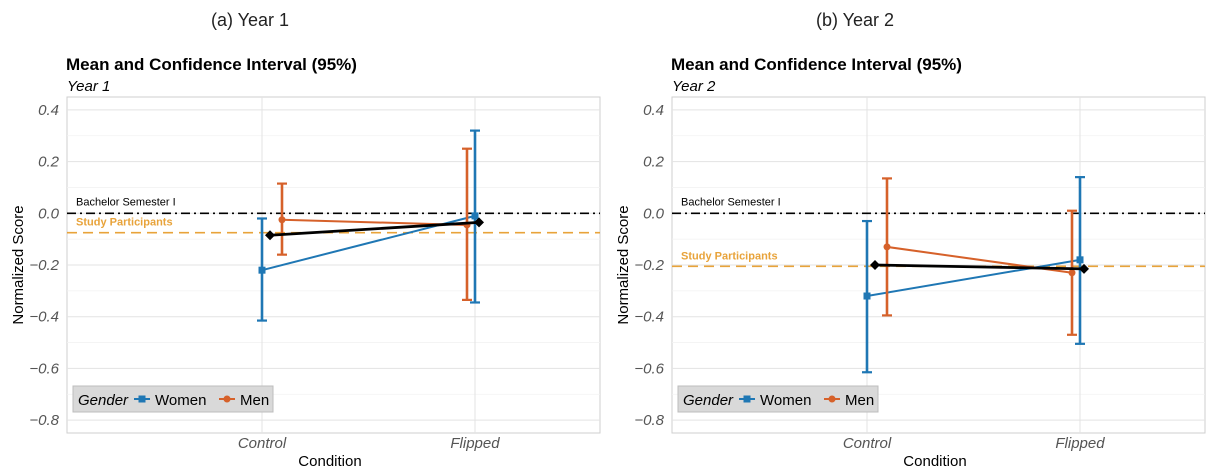  What do you see at coordinates (88, 86) in the screenshot?
I see `chart-subtitle: Year 1` at bounding box center [88, 86].